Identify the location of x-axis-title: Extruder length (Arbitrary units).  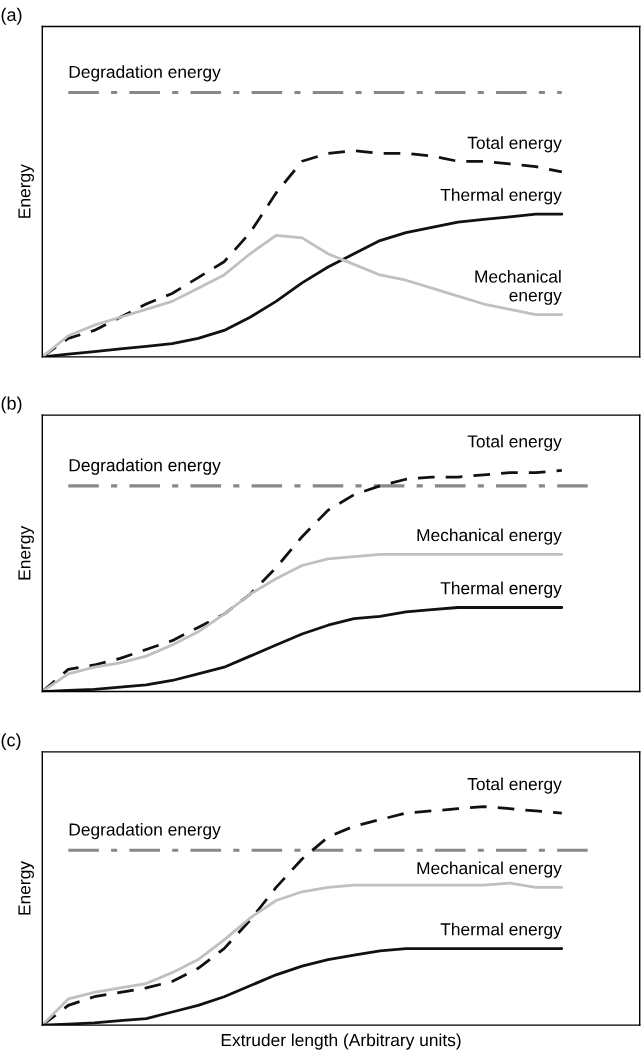
(341, 1041).